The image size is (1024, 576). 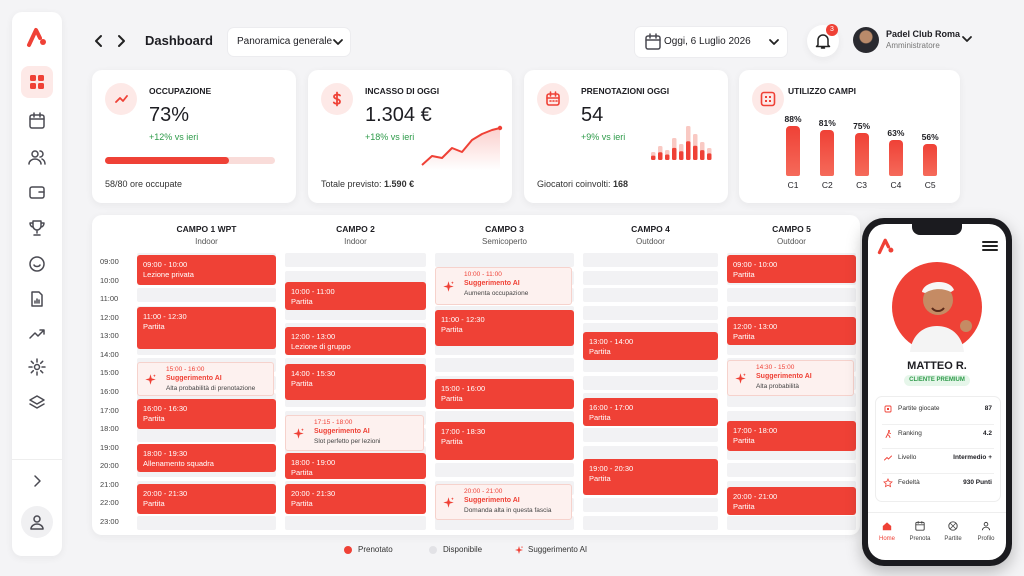 I want to click on court-type: Outdoor, so click(x=791, y=241).